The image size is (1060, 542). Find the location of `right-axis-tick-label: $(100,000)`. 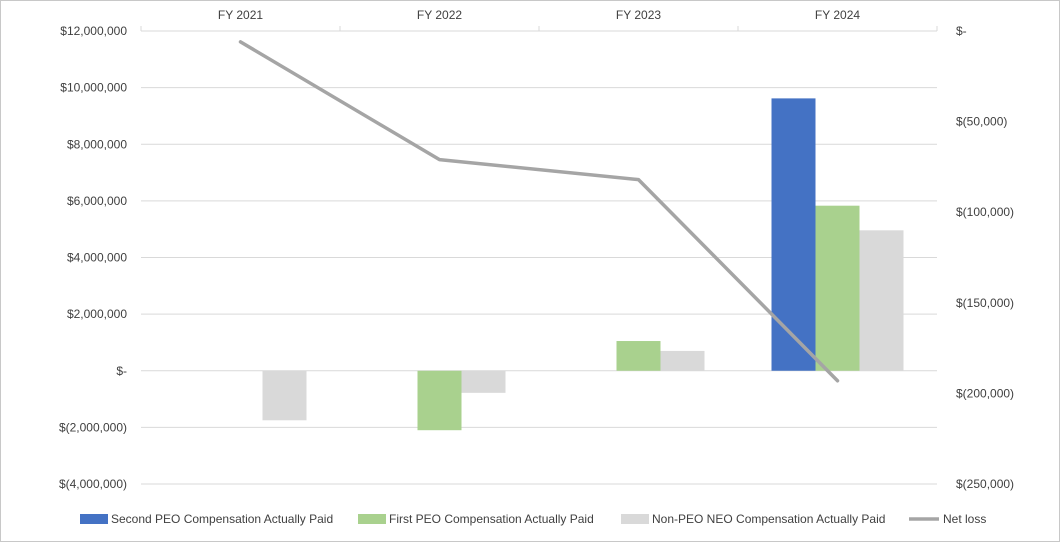

right-axis-tick-label: $(100,000) is located at coordinates (985, 212).